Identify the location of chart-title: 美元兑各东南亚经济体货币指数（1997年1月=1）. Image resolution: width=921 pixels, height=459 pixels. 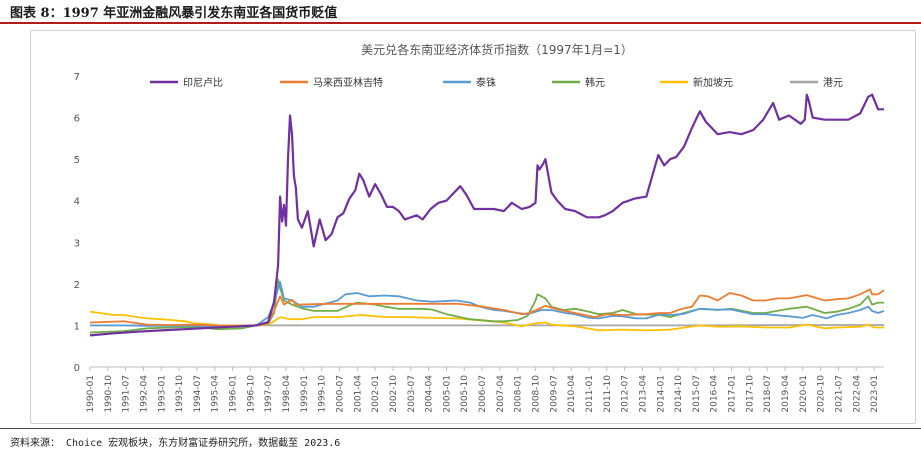
(497, 49).